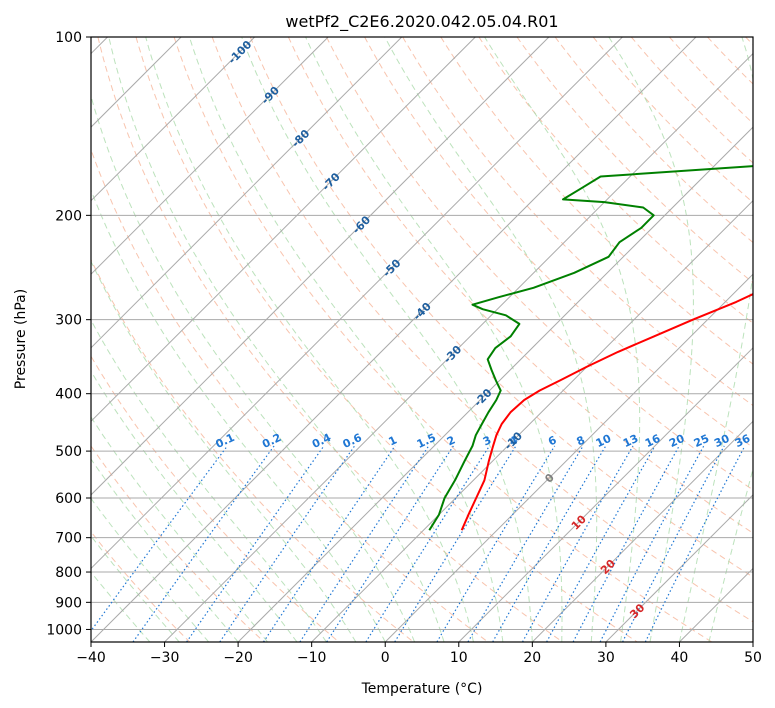  I want to click on mixing-ratio-label: 0.6, so click(352, 441).